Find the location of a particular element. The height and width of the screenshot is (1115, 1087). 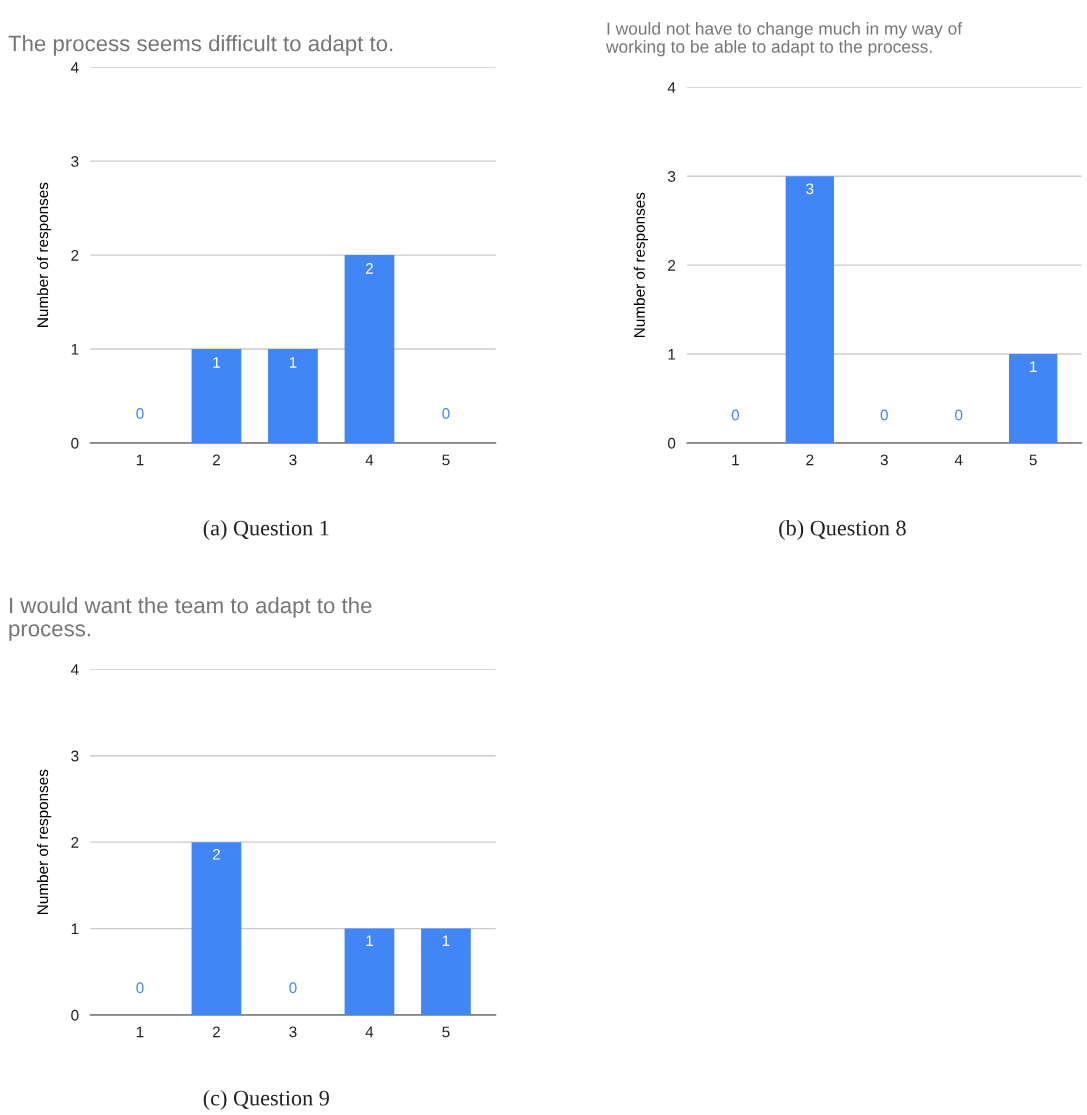

chart-title: I would not have to change much in my way of working to be able to adapt to the process. is located at coordinates (784, 39).